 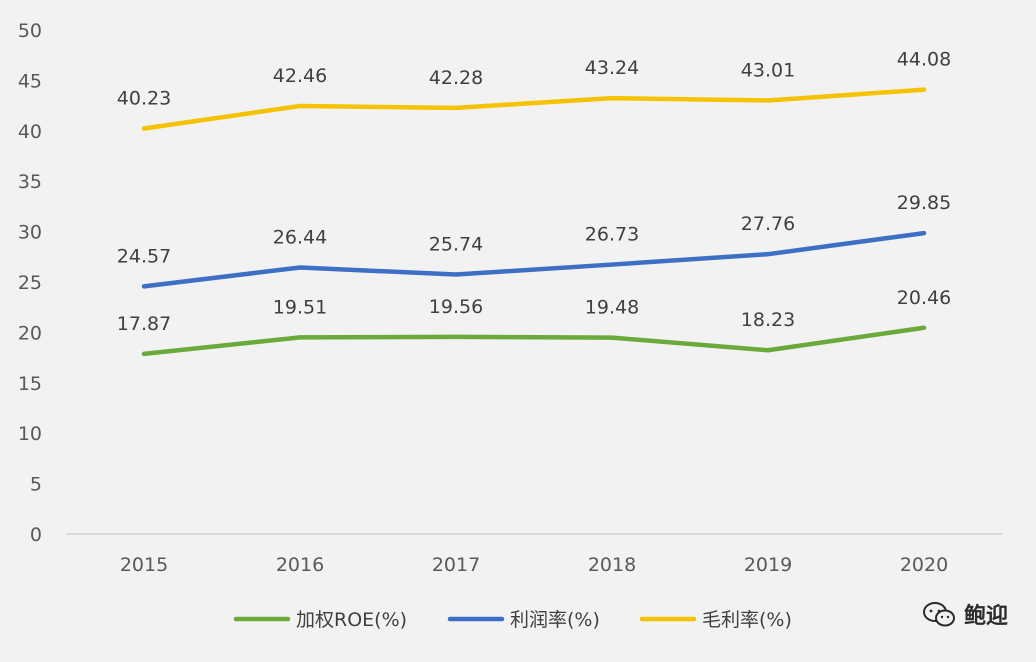 What do you see at coordinates (30, 132) in the screenshot?
I see `y-tick-label: 40` at bounding box center [30, 132].